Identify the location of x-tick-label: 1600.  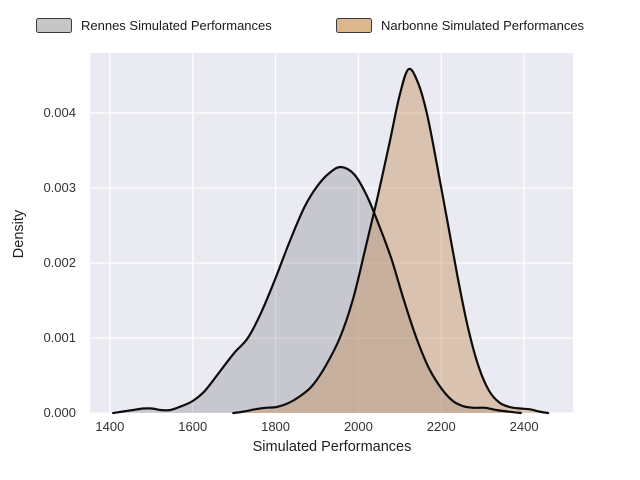
(193, 426).